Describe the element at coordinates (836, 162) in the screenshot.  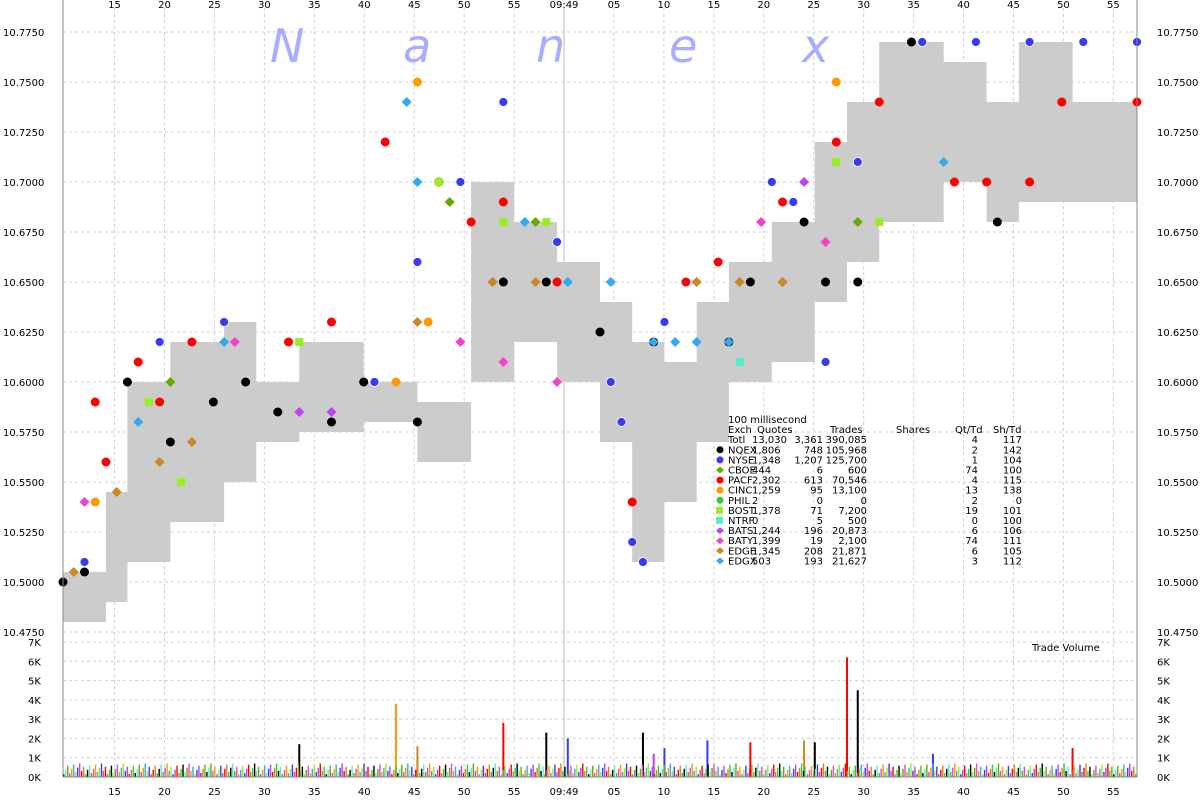
I see `quote-marker-bost` at that location.